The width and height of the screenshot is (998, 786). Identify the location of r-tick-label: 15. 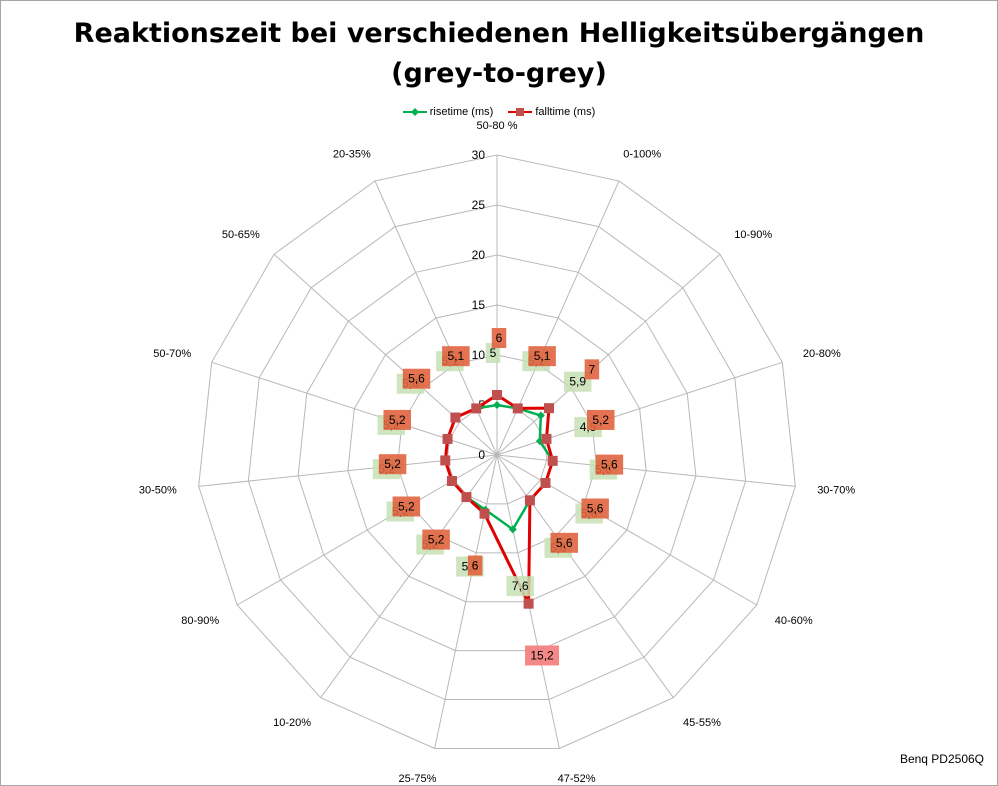
(479, 305).